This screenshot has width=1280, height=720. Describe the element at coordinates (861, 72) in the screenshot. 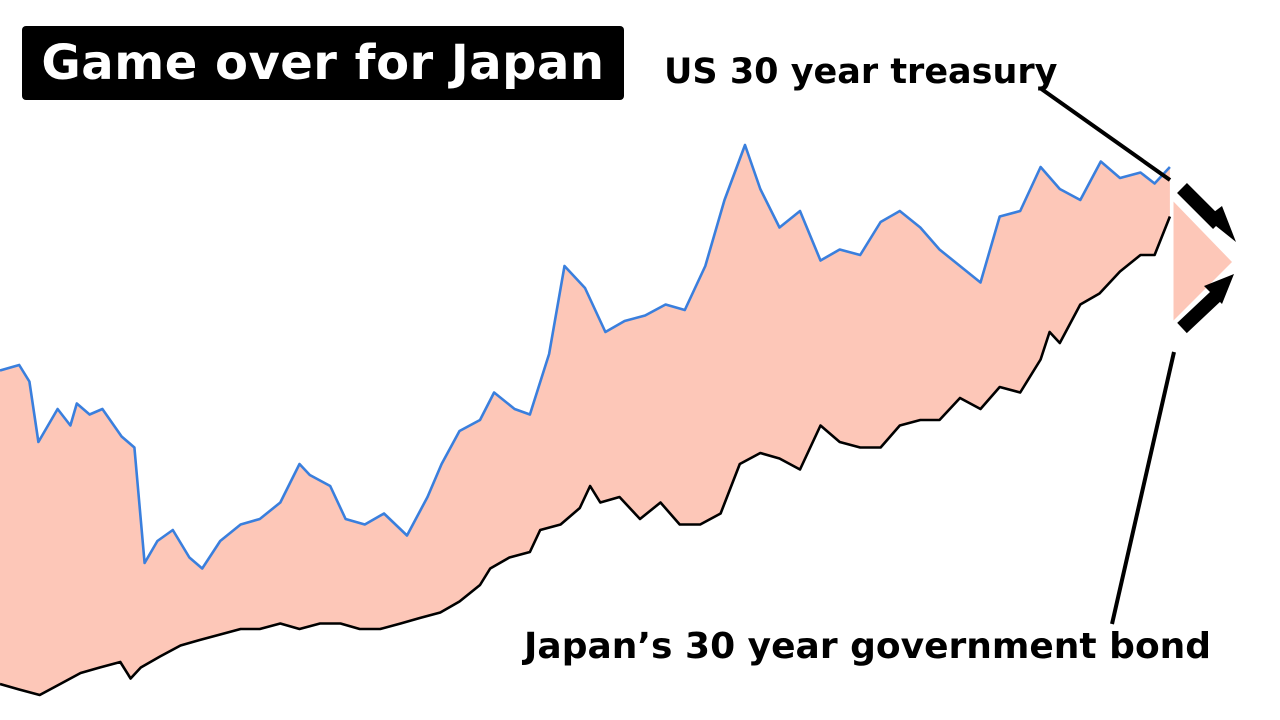

I see `us-treasury-annotation: US 30 year treasury` at that location.